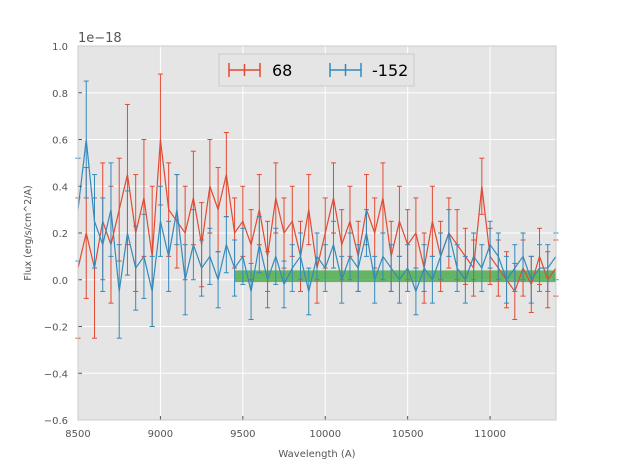 This screenshot has height=471, width=617. I want to click on legend-entry-68: 68, so click(260, 70).